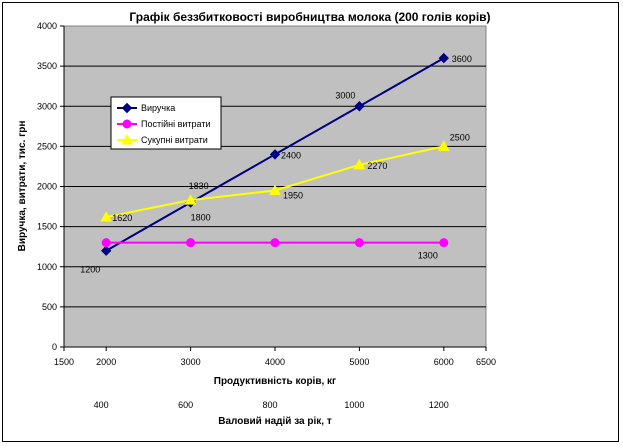 This screenshot has height=446, width=623. What do you see at coordinates (122, 218) in the screenshot?
I see `data-label: 1620` at bounding box center [122, 218].